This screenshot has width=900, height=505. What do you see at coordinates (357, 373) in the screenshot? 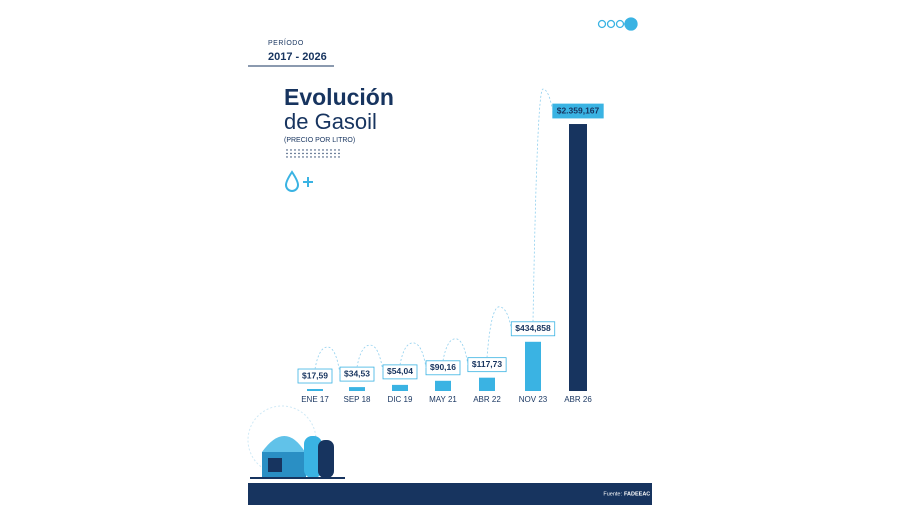
I see `value-label: $34,53` at bounding box center [357, 373].